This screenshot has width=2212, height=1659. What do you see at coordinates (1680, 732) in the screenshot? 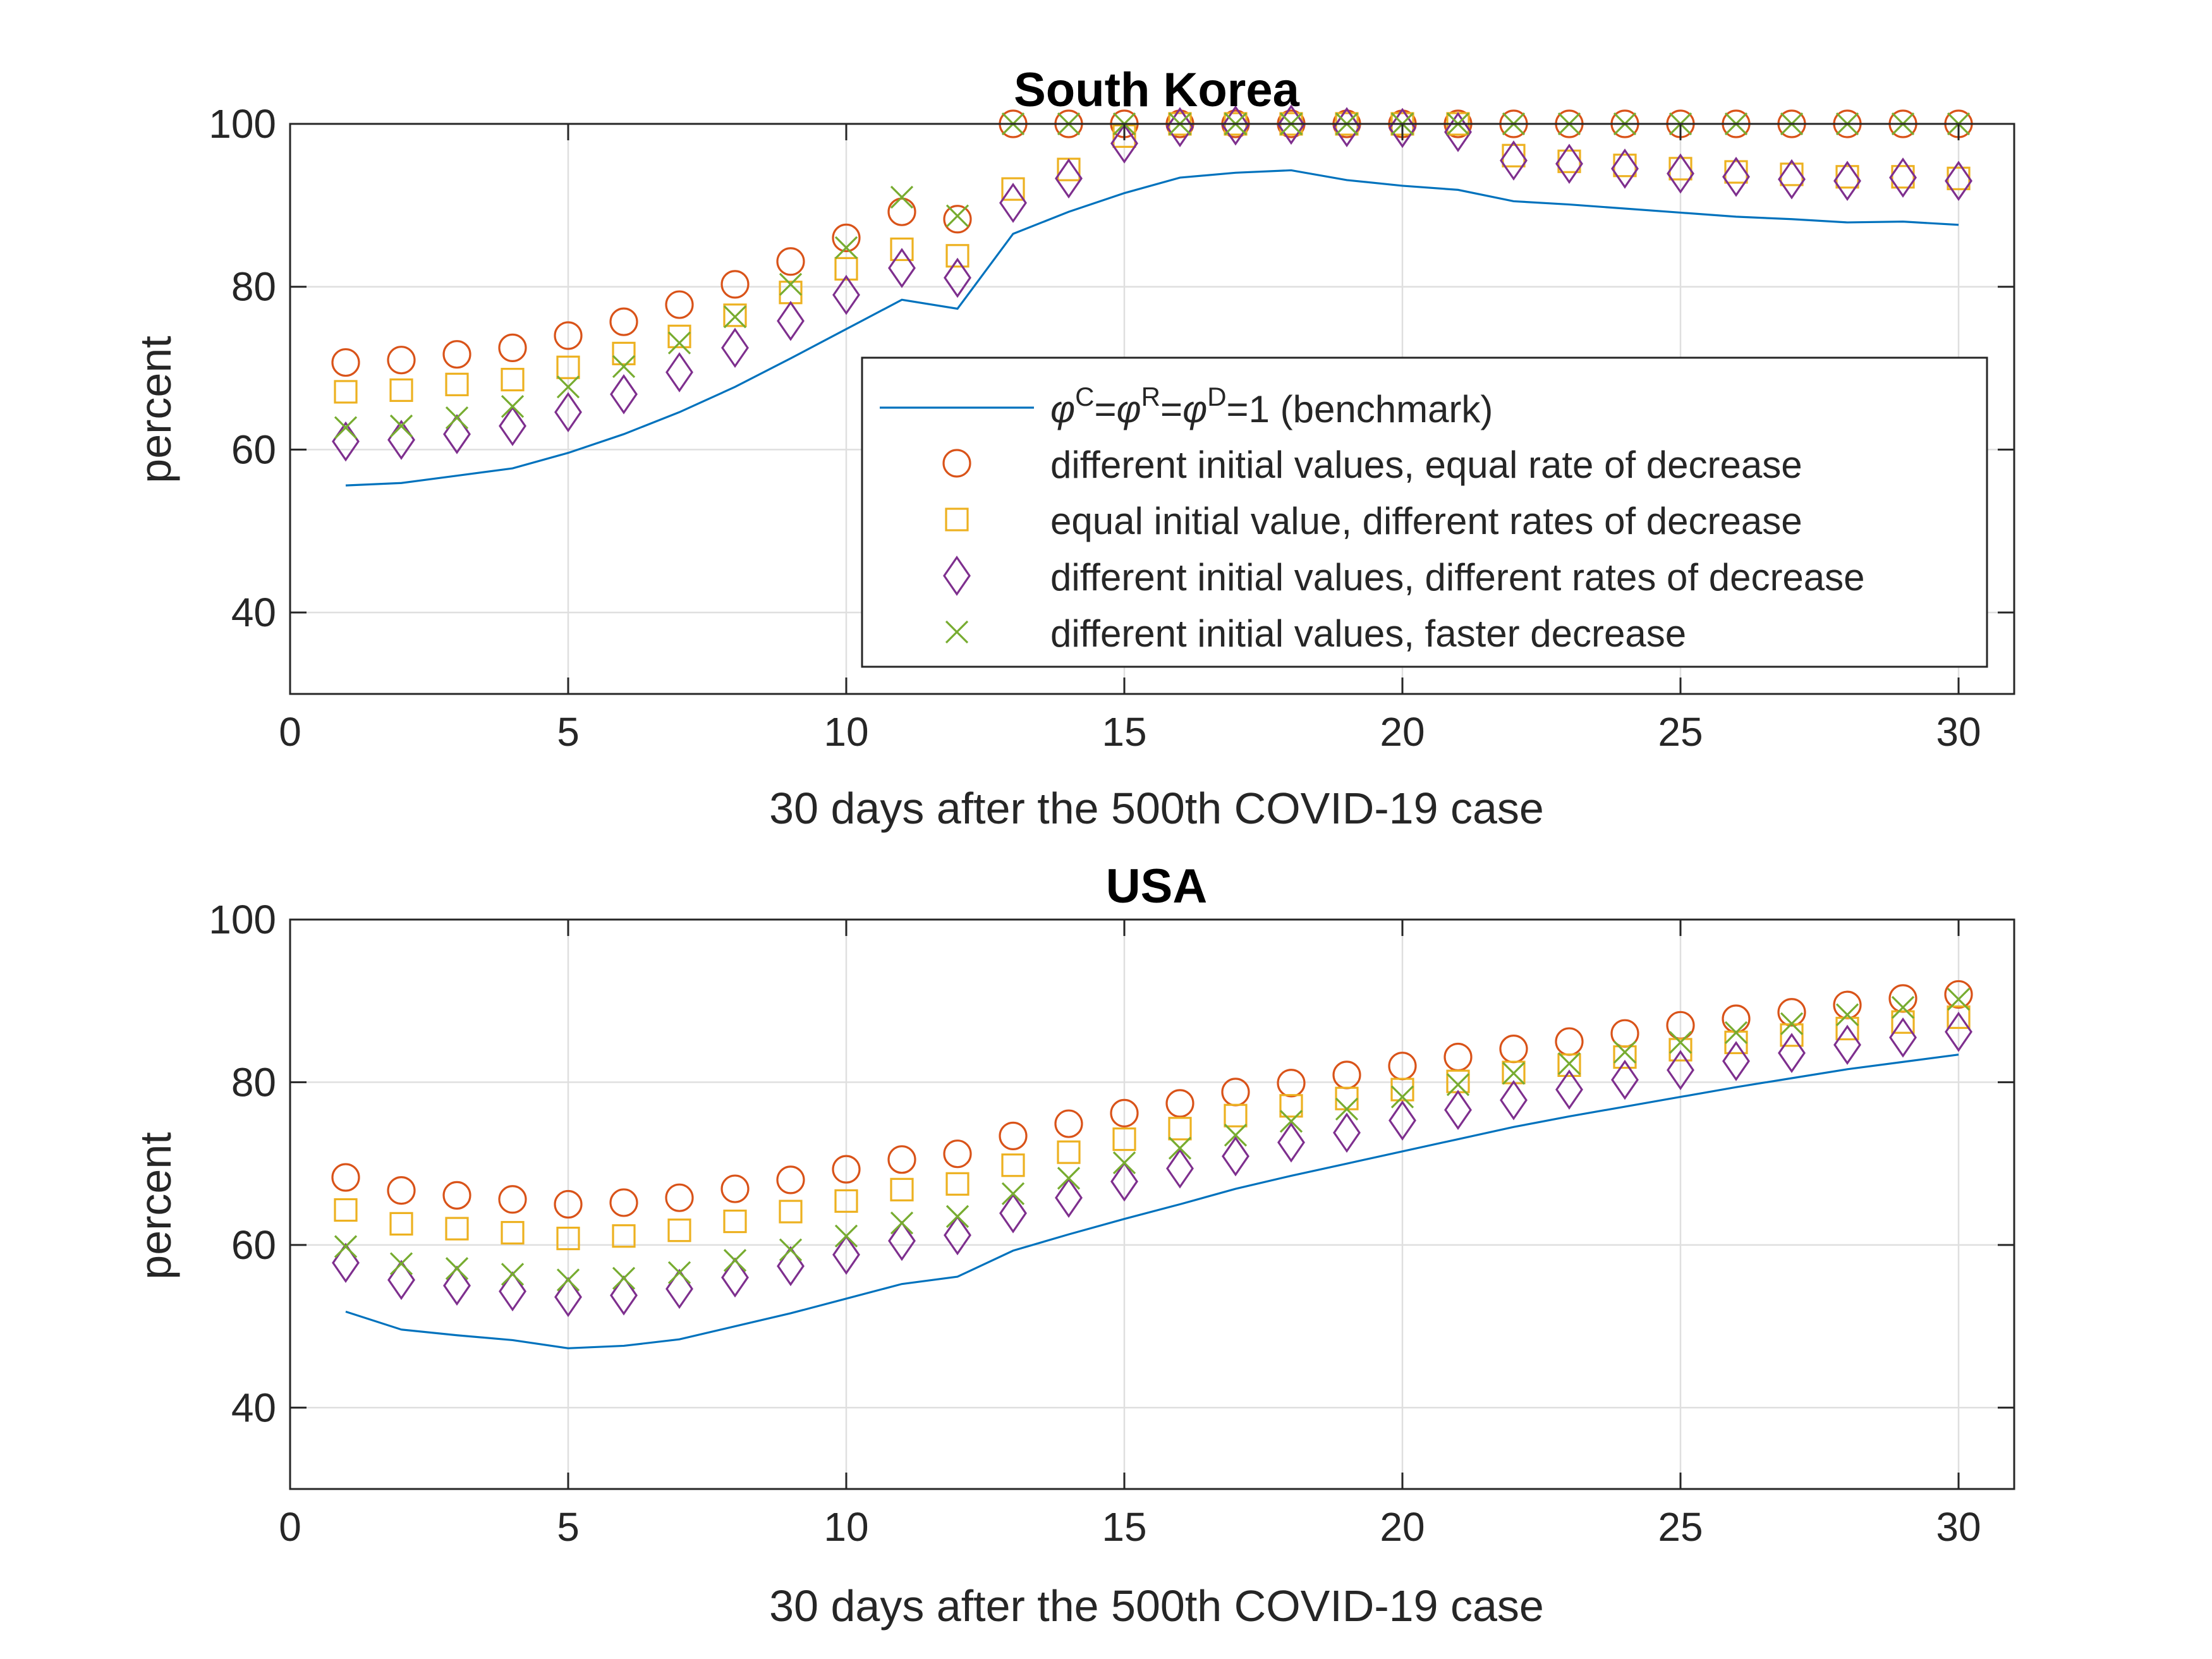
I see `x-tick-label: 25` at bounding box center [1680, 732].